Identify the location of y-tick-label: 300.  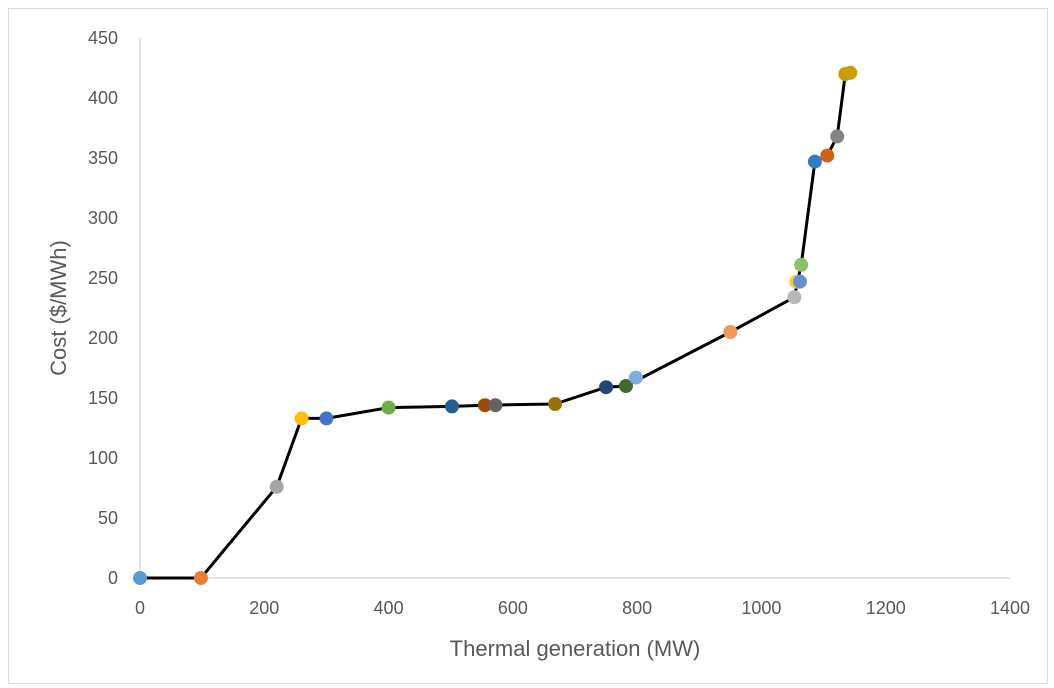
(103, 218).